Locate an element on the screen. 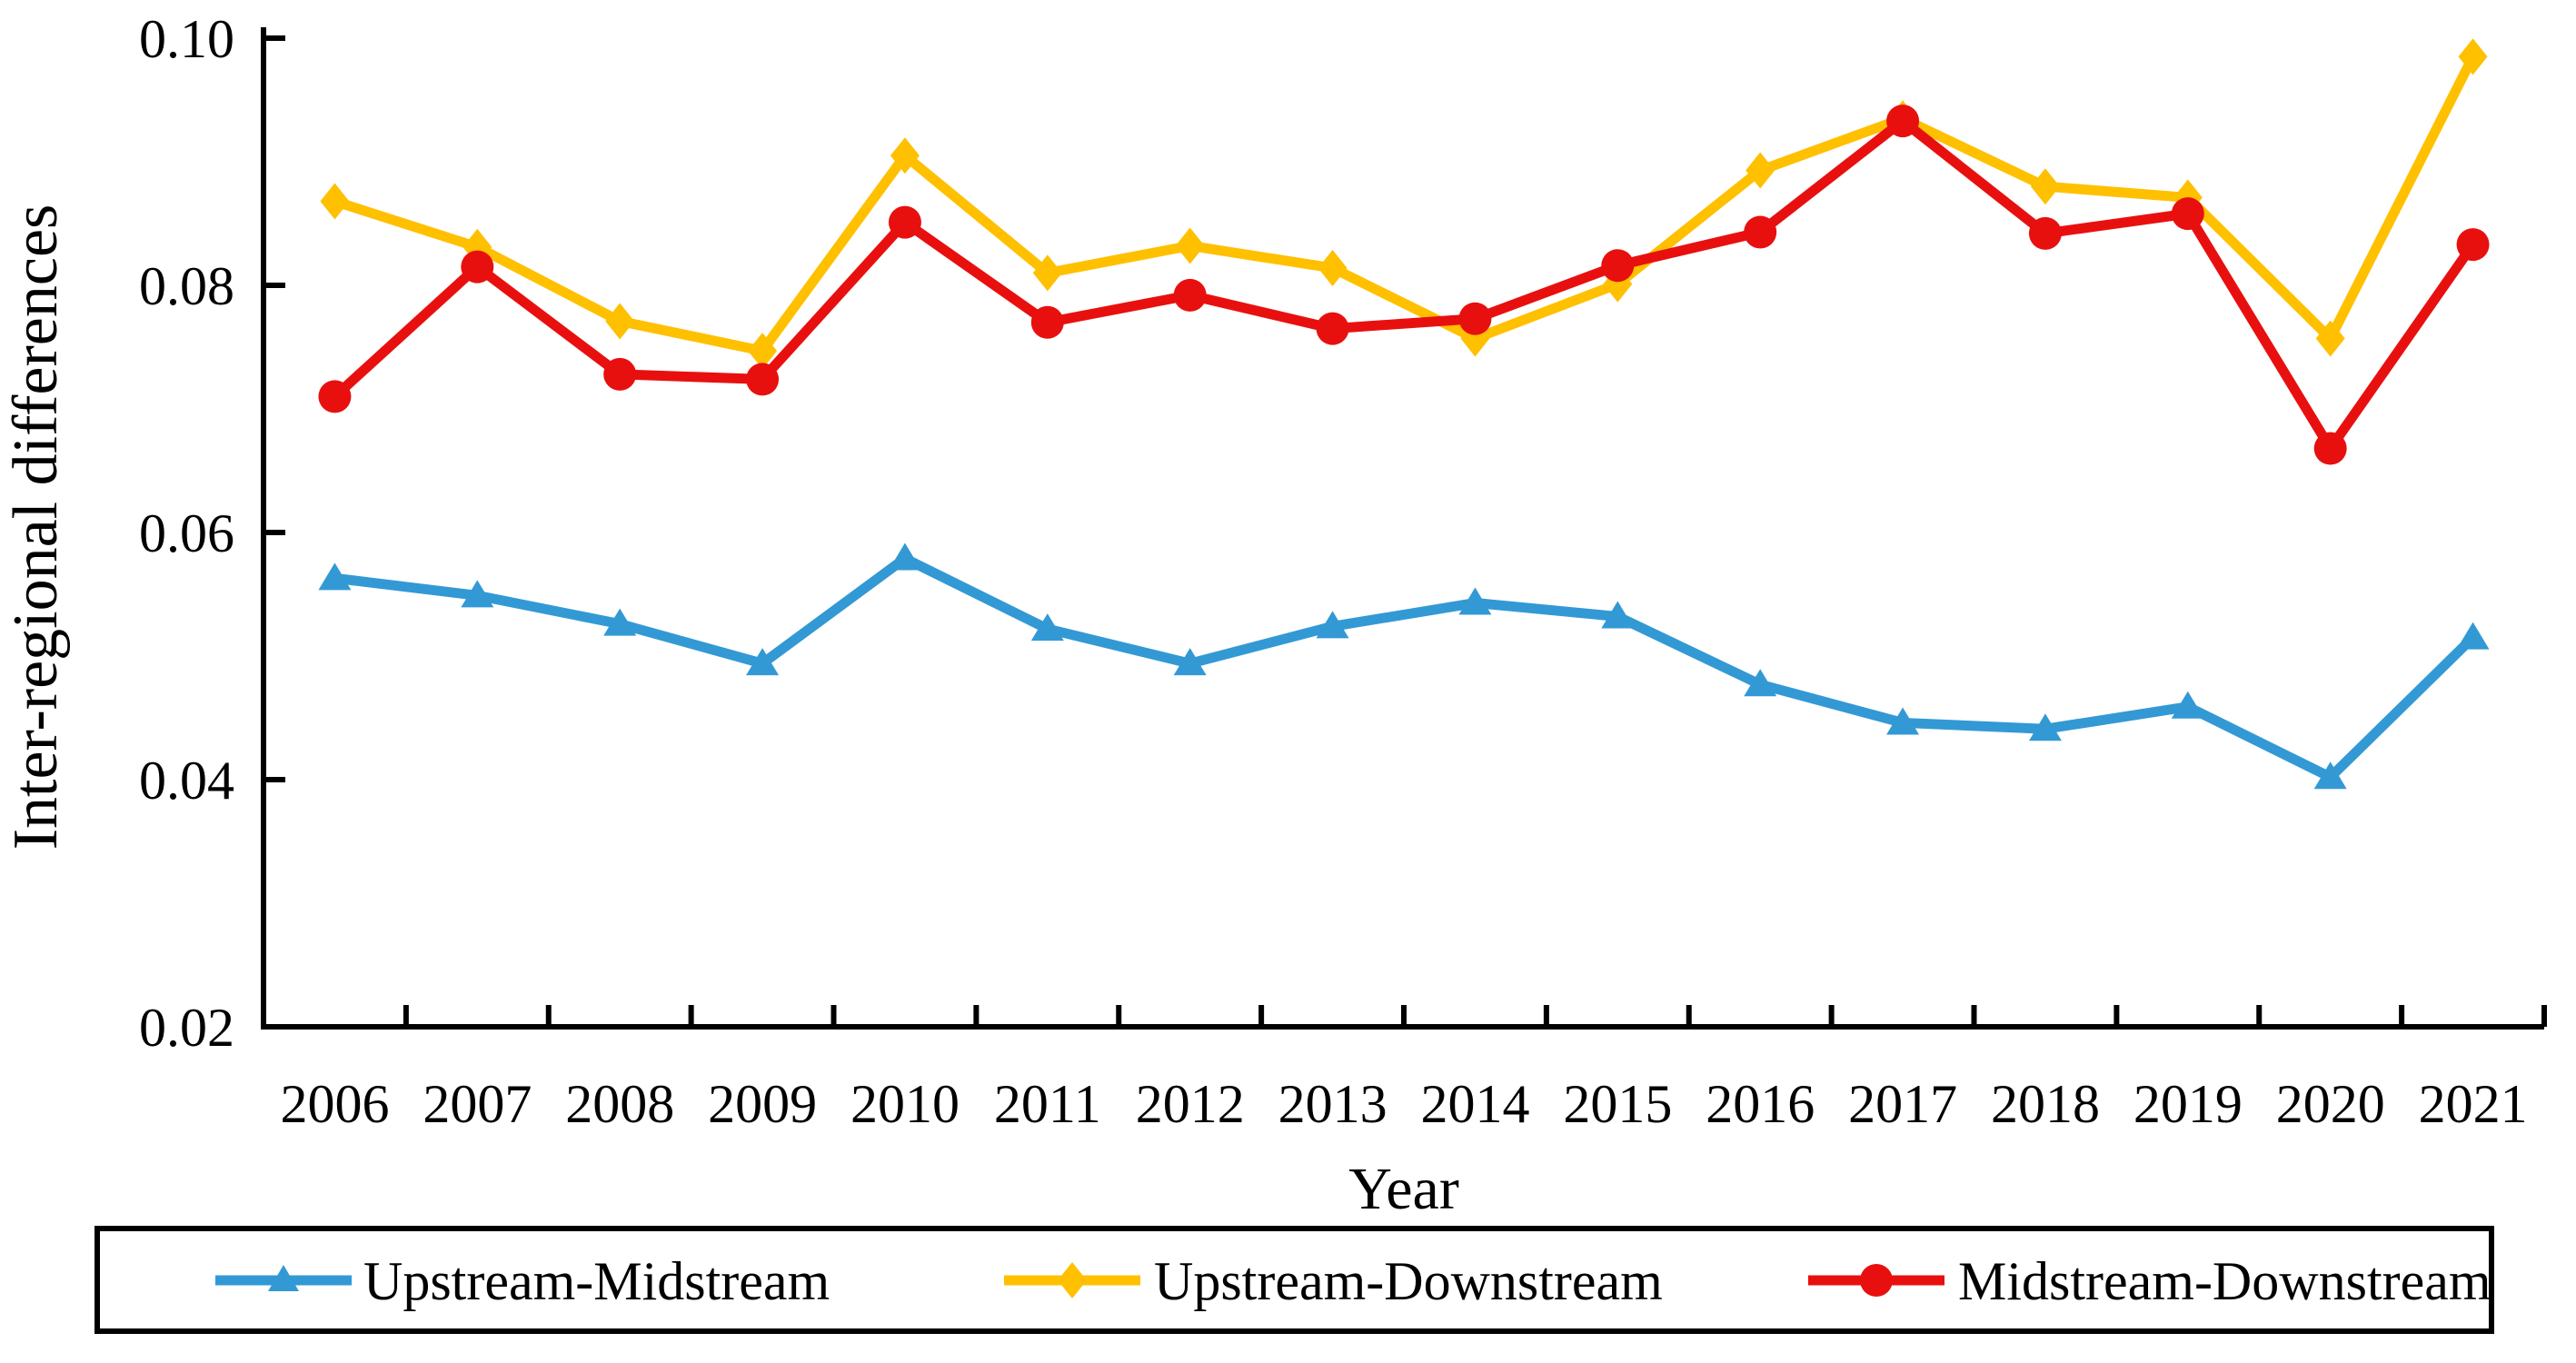 This screenshot has width=2576, height=1363. y-tick-label: 0.06 is located at coordinates (187, 533).